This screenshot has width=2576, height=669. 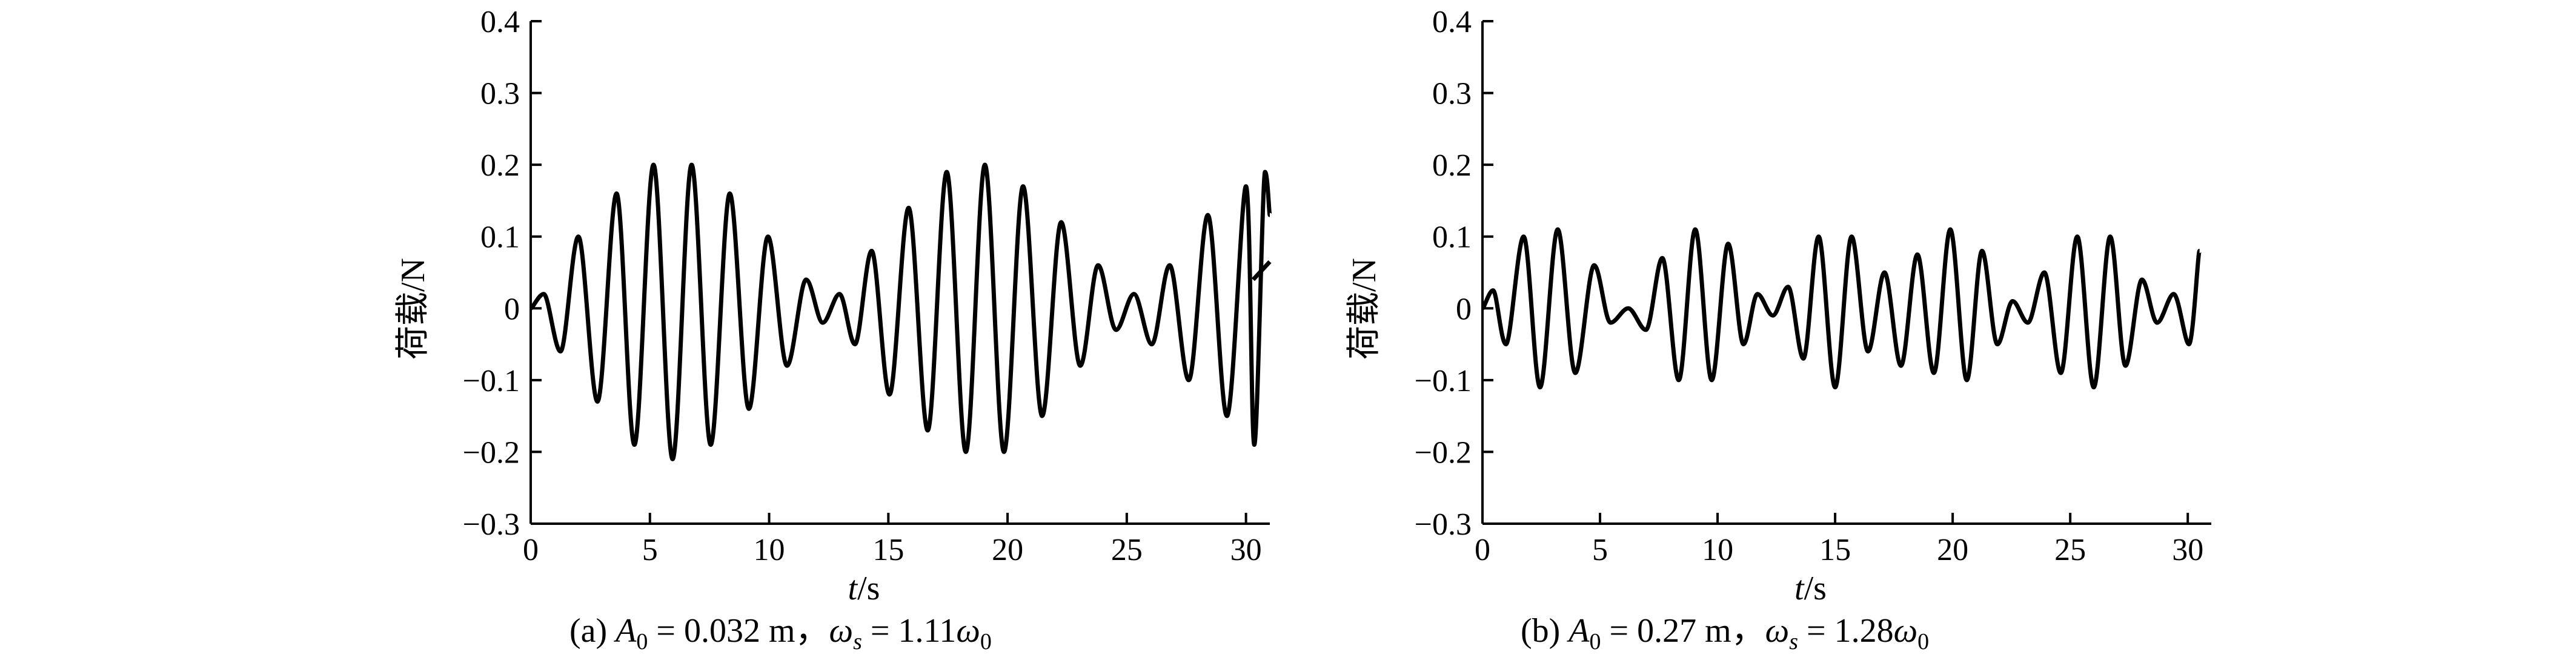 I want to click on figure-caption: (b) A0 = 0.27 m，ωs = 1.28ω0, so click(x=1725, y=633).